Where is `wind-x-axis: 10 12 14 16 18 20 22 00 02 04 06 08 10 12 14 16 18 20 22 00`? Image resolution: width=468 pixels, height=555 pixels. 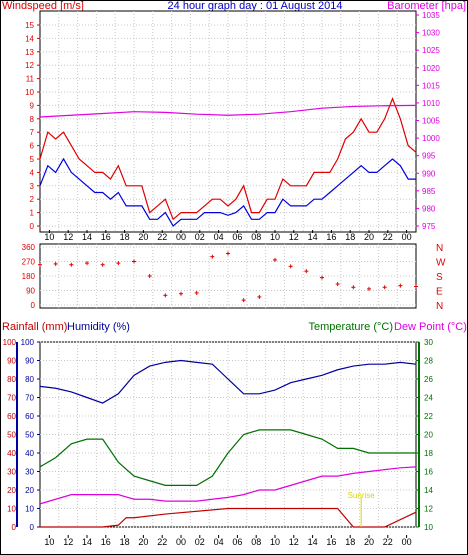 wind-x-axis: 10 12 14 16 18 20 22 00 02 04 06 08 10 12 14 16 18 20 22 00 is located at coordinates (228, 236).